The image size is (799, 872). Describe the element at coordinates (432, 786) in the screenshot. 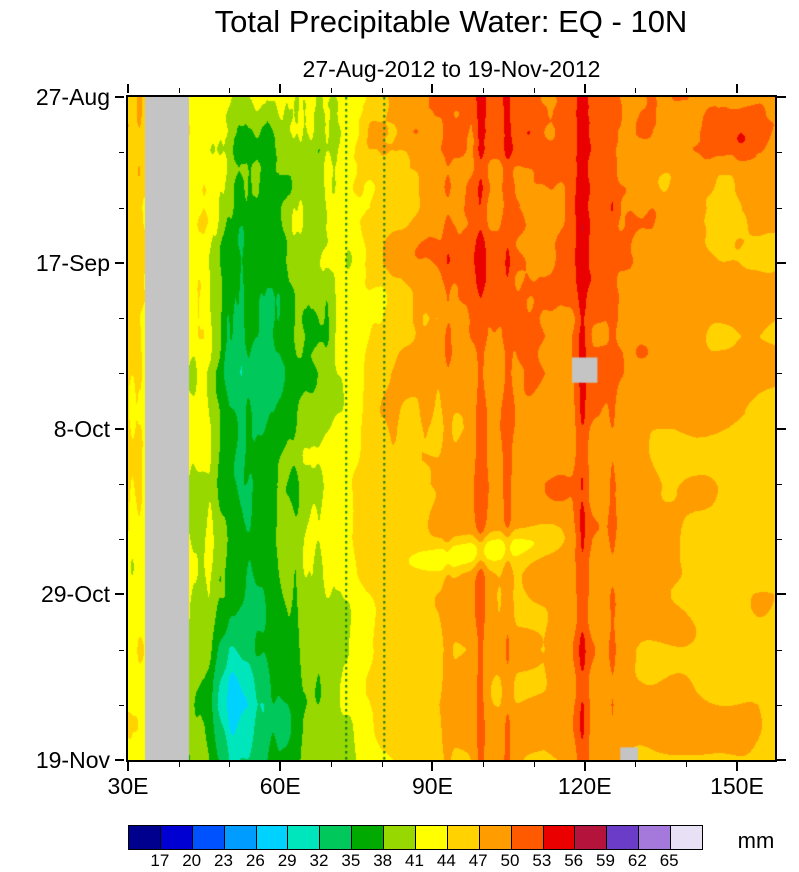

I see `x-tick-label: 90E` at that location.